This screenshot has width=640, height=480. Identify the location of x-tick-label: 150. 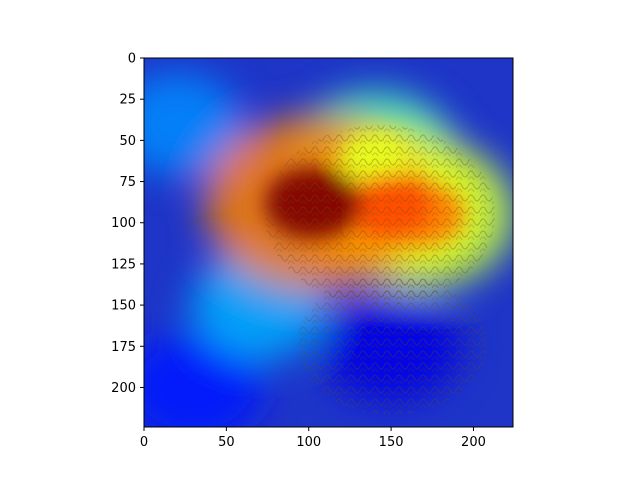
(391, 442).